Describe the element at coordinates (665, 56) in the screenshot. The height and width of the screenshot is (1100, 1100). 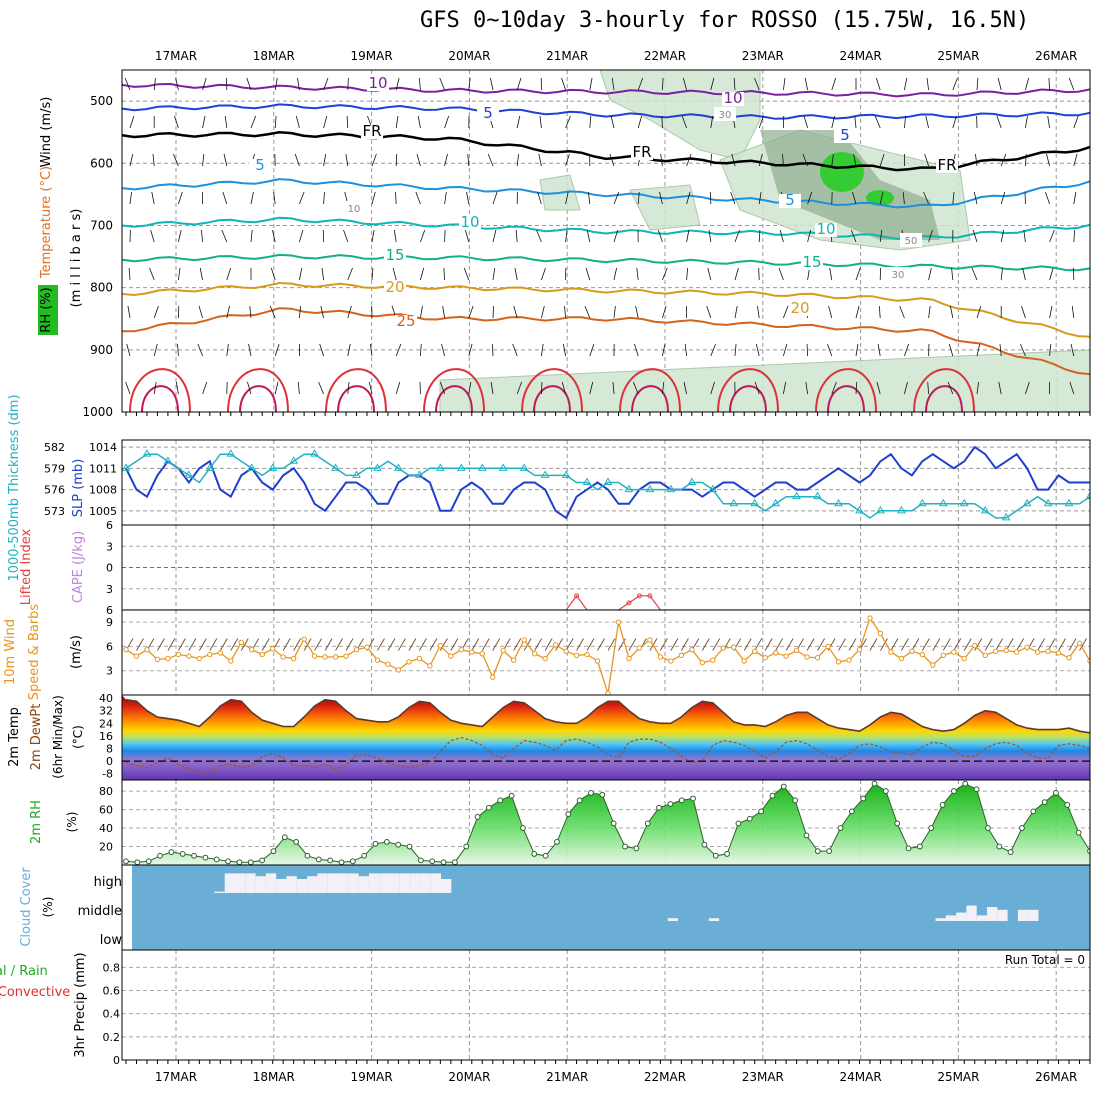
I see `top-date-label: 22MAR` at that location.